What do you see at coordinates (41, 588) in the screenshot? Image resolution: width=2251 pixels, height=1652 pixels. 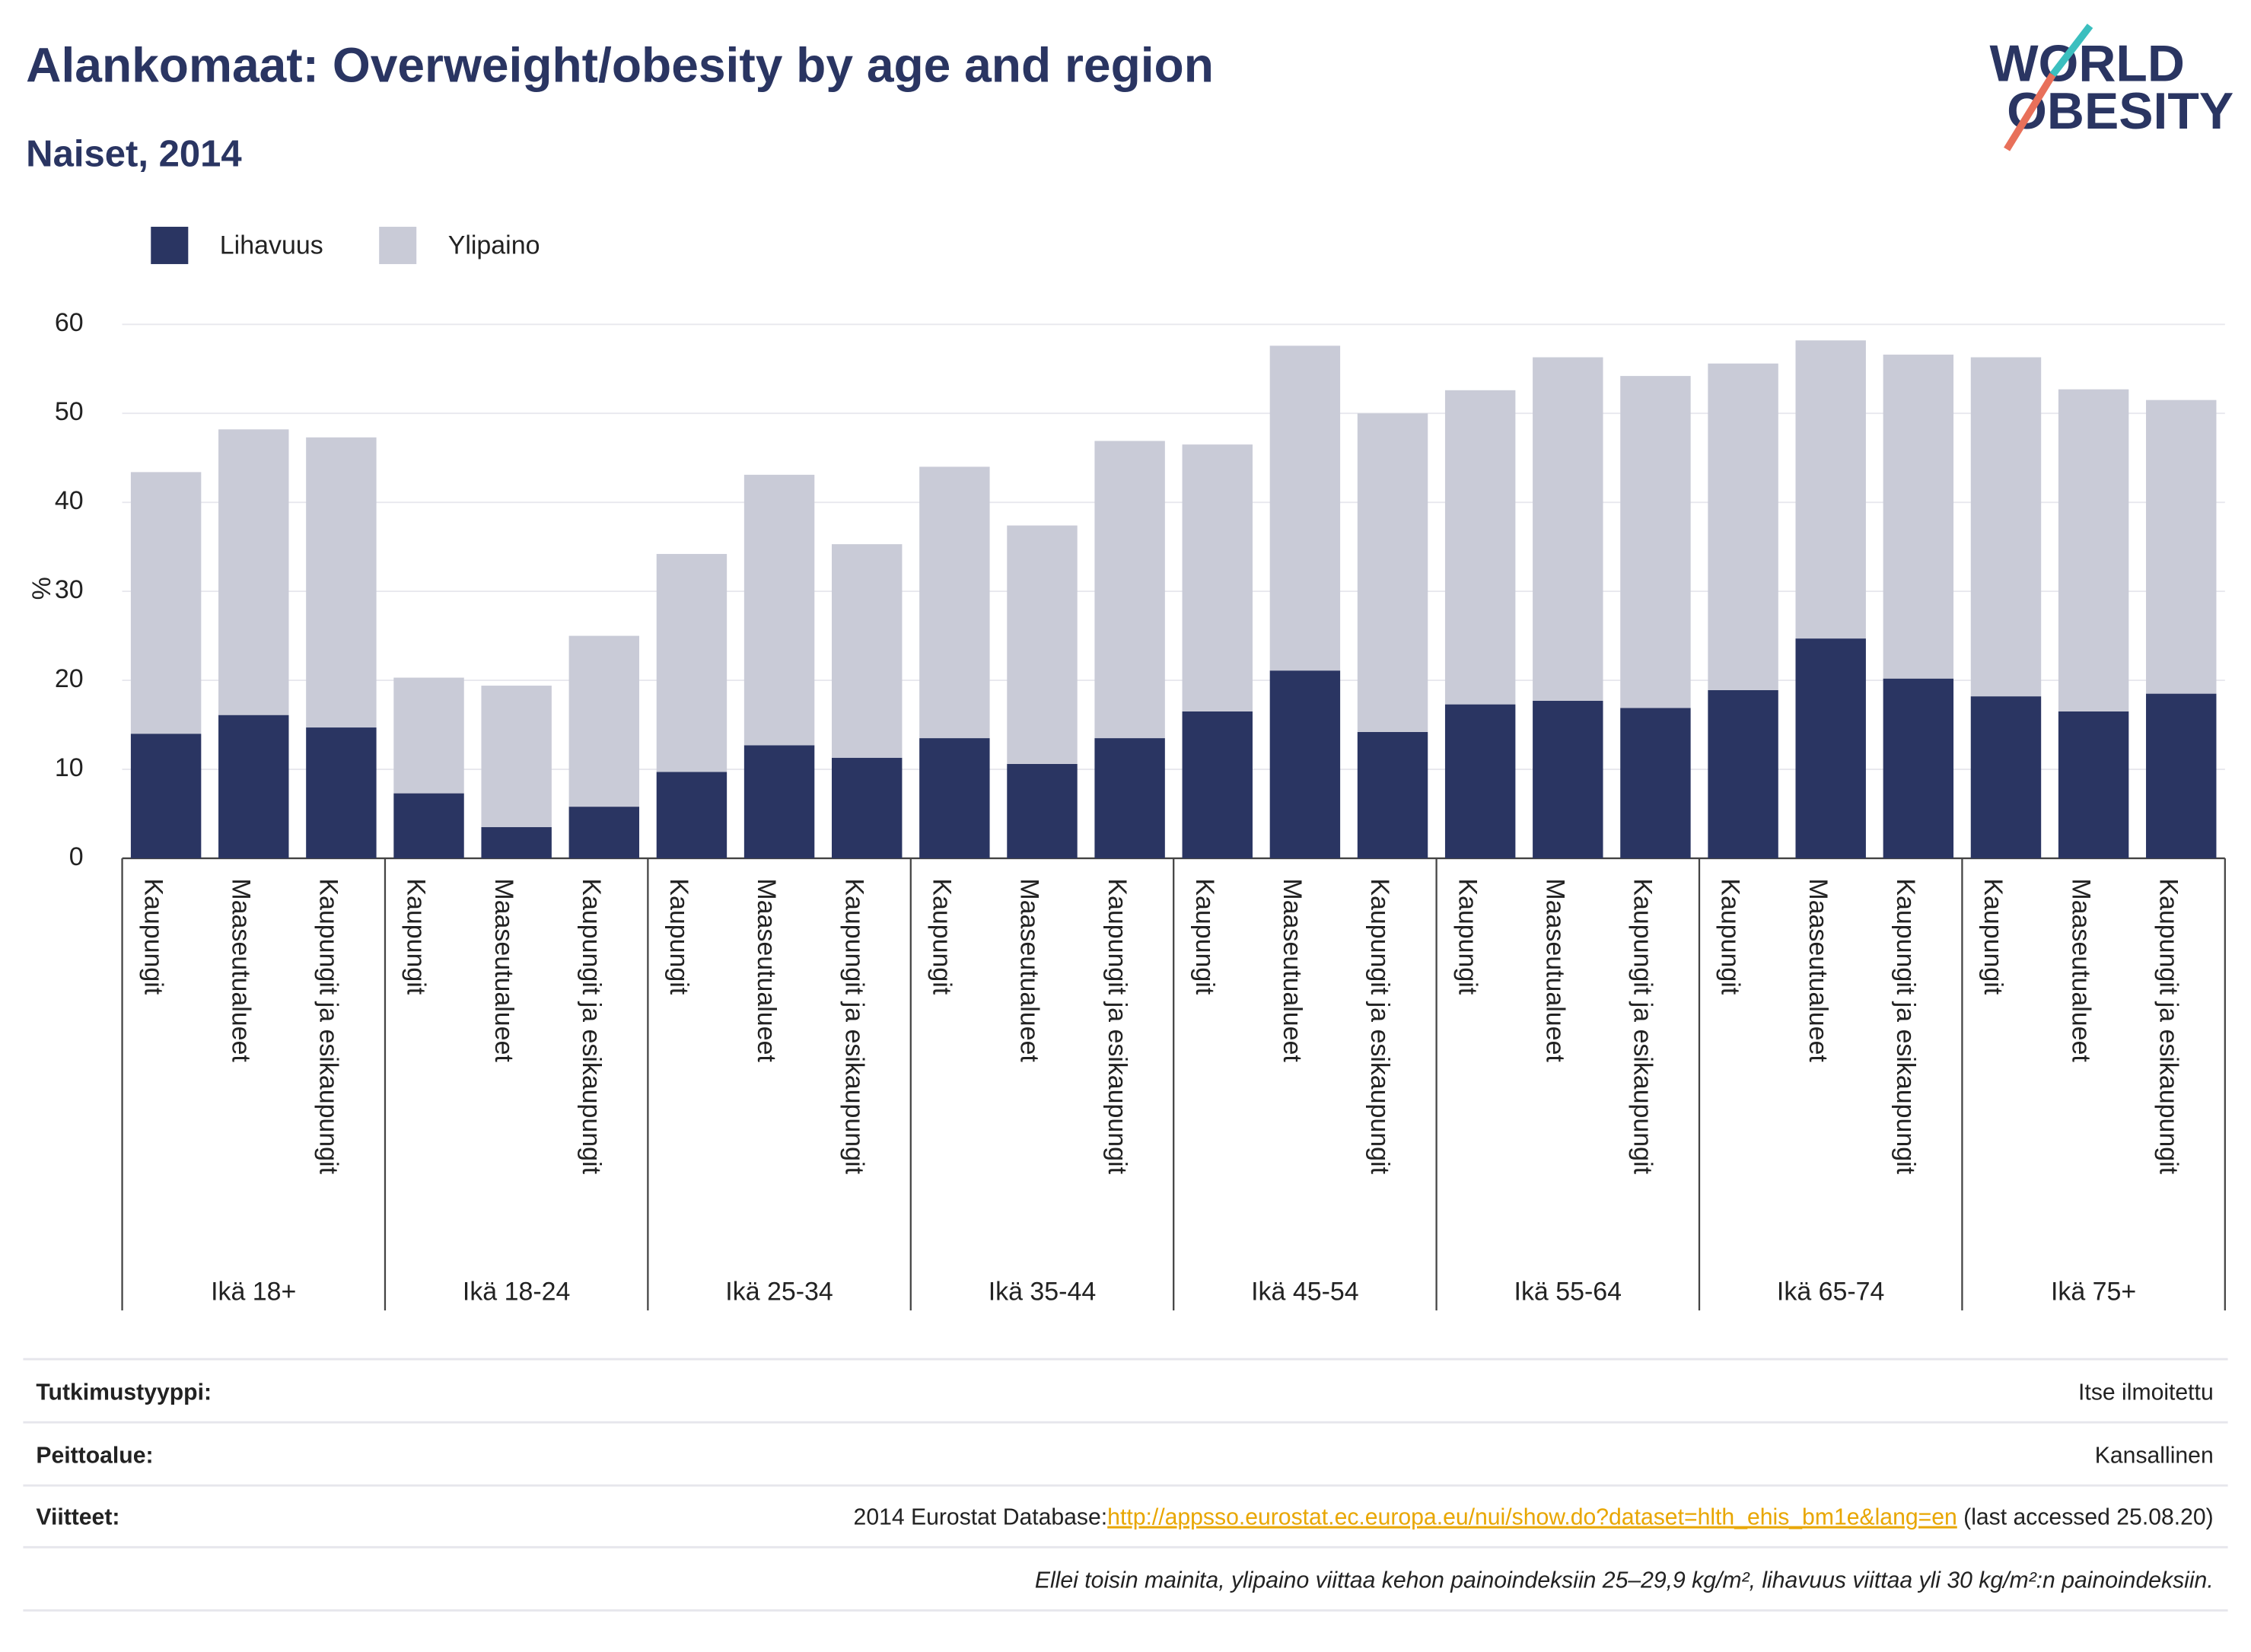 I see `y-axis-label: %` at bounding box center [41, 588].